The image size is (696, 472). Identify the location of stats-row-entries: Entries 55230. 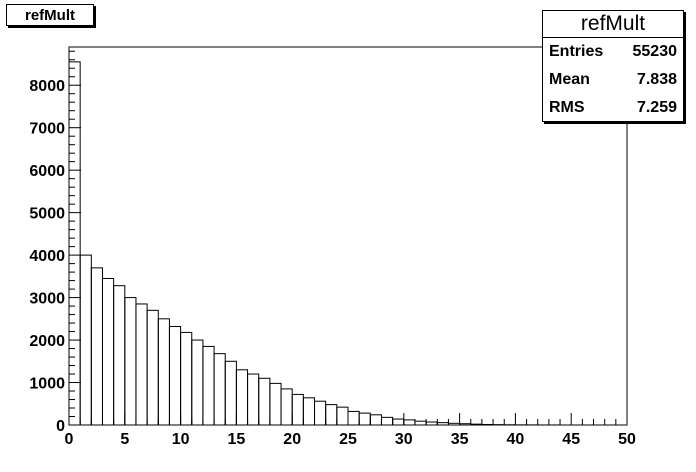
(613, 52).